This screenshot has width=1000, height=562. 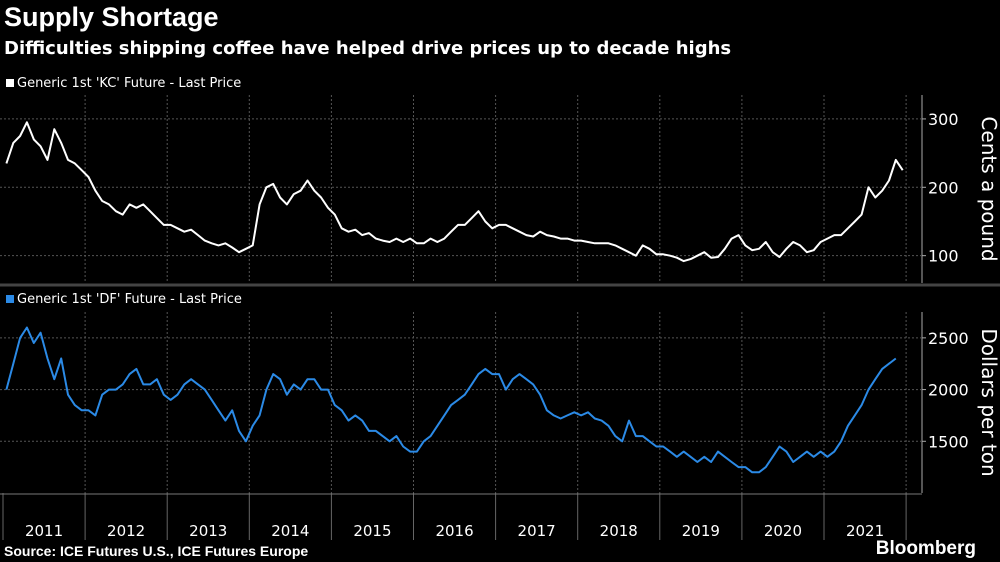 What do you see at coordinates (948, 441) in the screenshot?
I see `y-tick-label: 1500` at bounding box center [948, 441].